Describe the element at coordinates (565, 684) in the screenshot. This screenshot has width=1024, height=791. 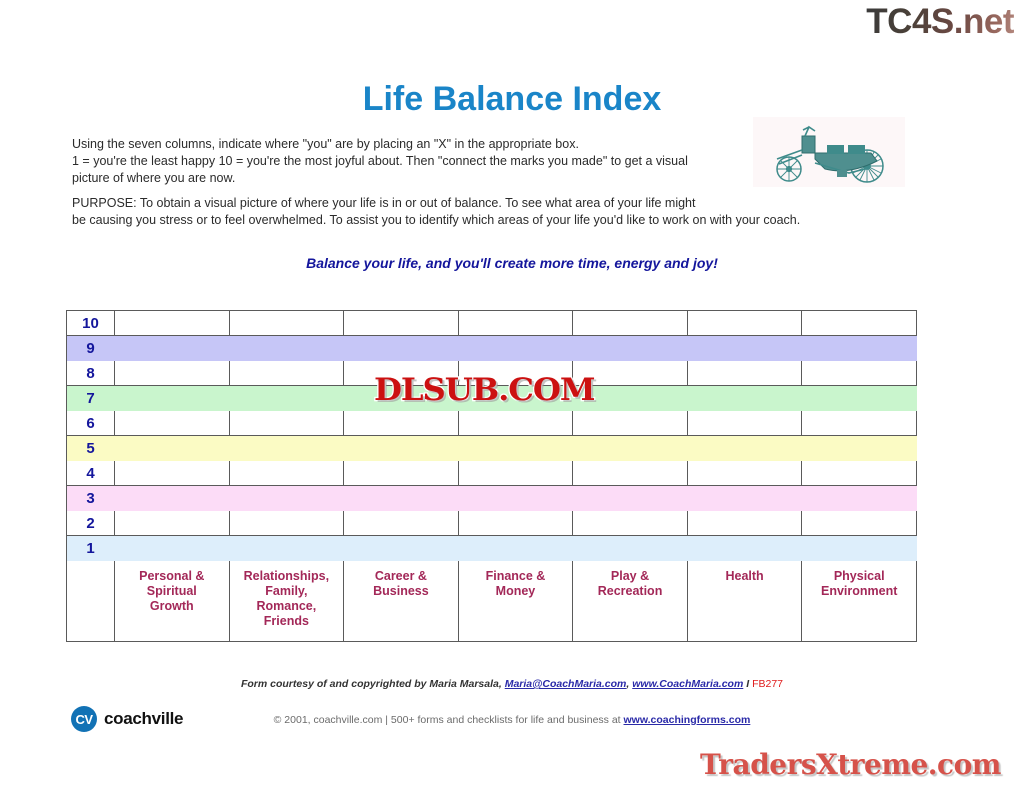
I see `credit-email-link: Maria@CoachMaria.com` at that location.